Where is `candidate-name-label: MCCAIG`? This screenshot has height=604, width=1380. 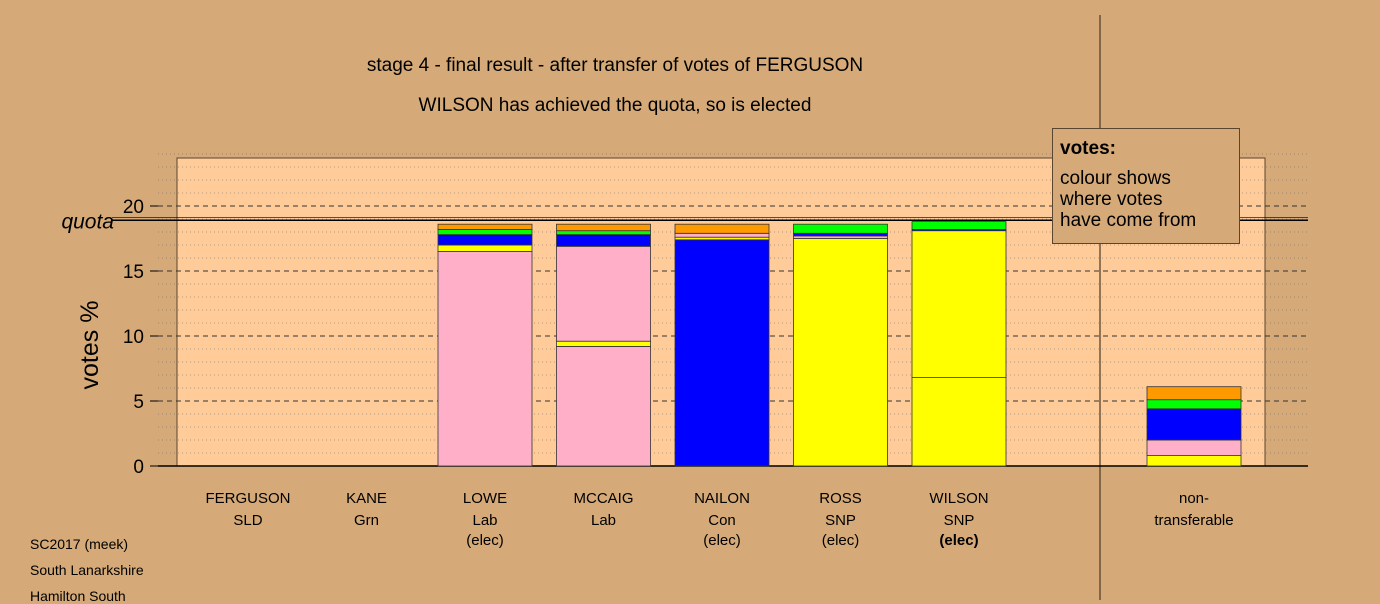 candidate-name-label: MCCAIG is located at coordinates (604, 498).